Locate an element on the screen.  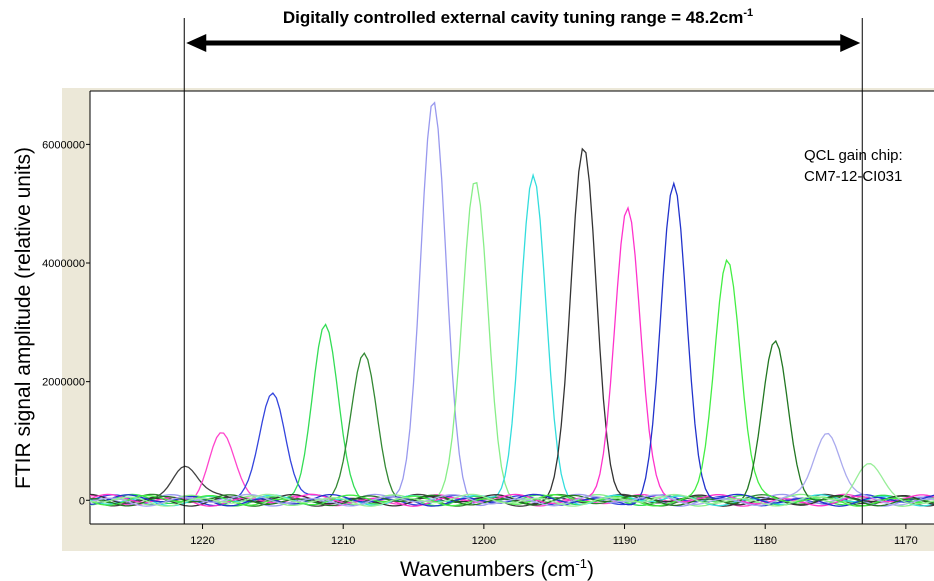
gain-chip-annotation-line2: CM7-12-CI031 is located at coordinates (853, 176).